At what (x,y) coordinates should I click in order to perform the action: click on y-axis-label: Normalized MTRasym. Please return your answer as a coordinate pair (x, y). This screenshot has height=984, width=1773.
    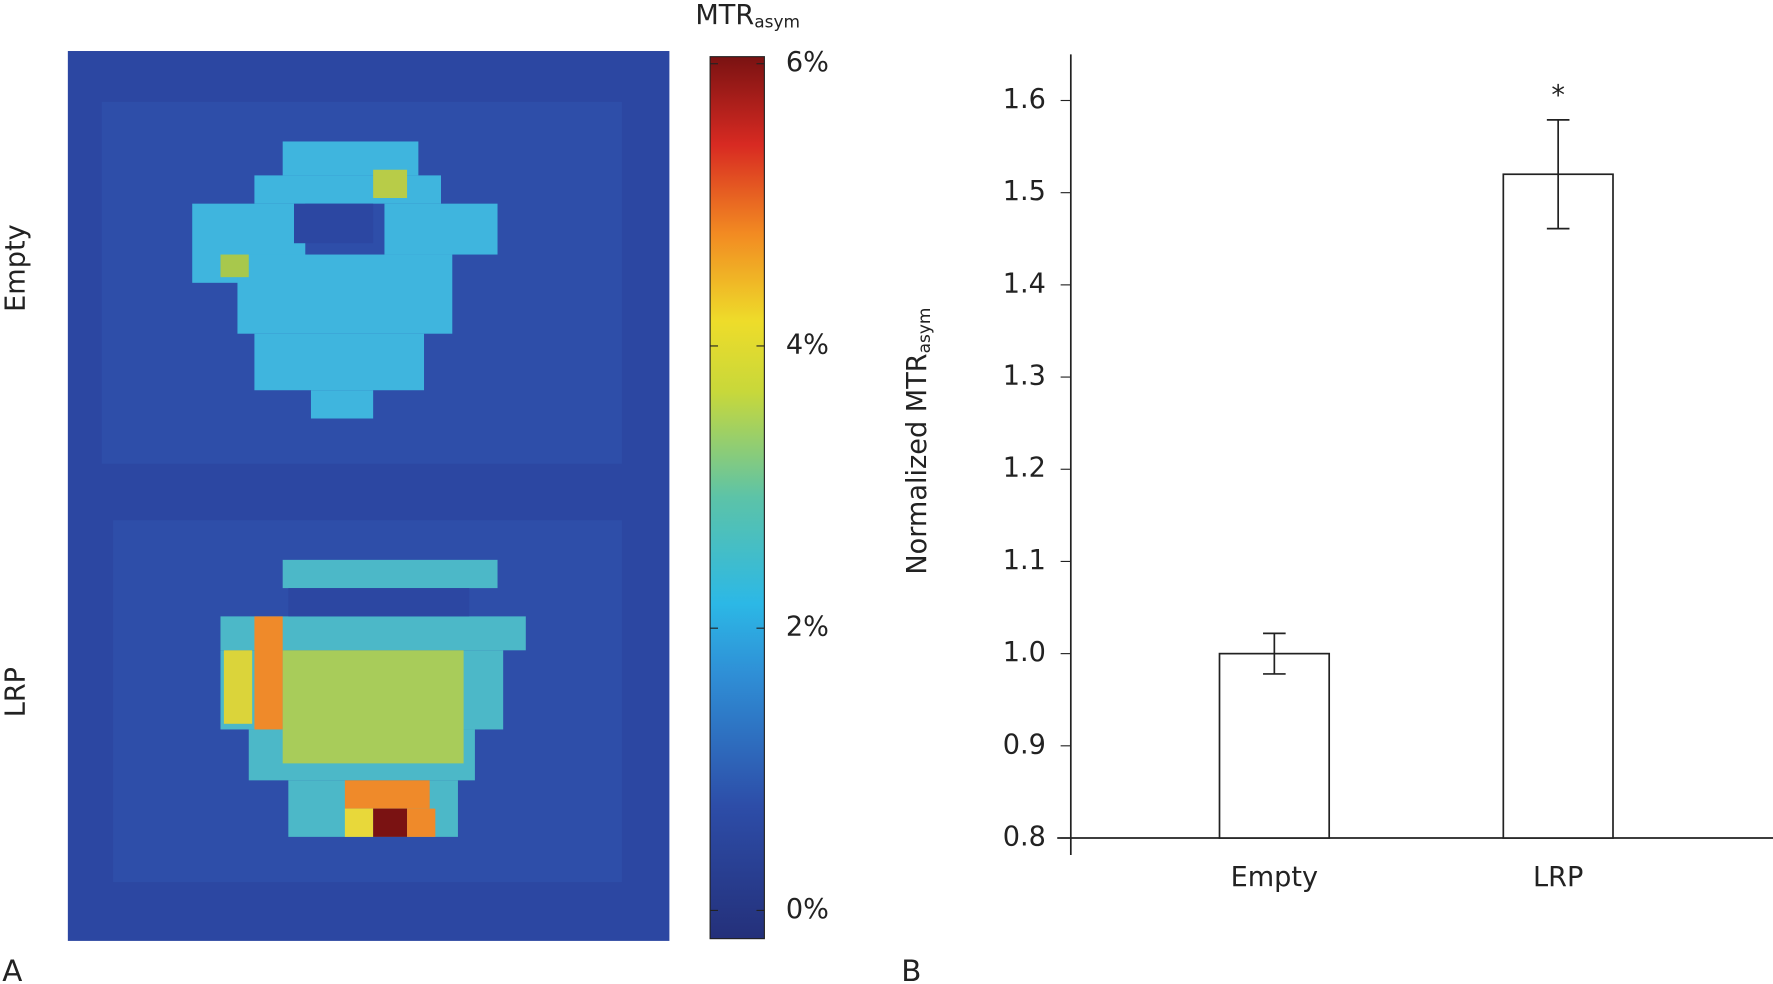
    Looking at the image, I should click on (918, 441).